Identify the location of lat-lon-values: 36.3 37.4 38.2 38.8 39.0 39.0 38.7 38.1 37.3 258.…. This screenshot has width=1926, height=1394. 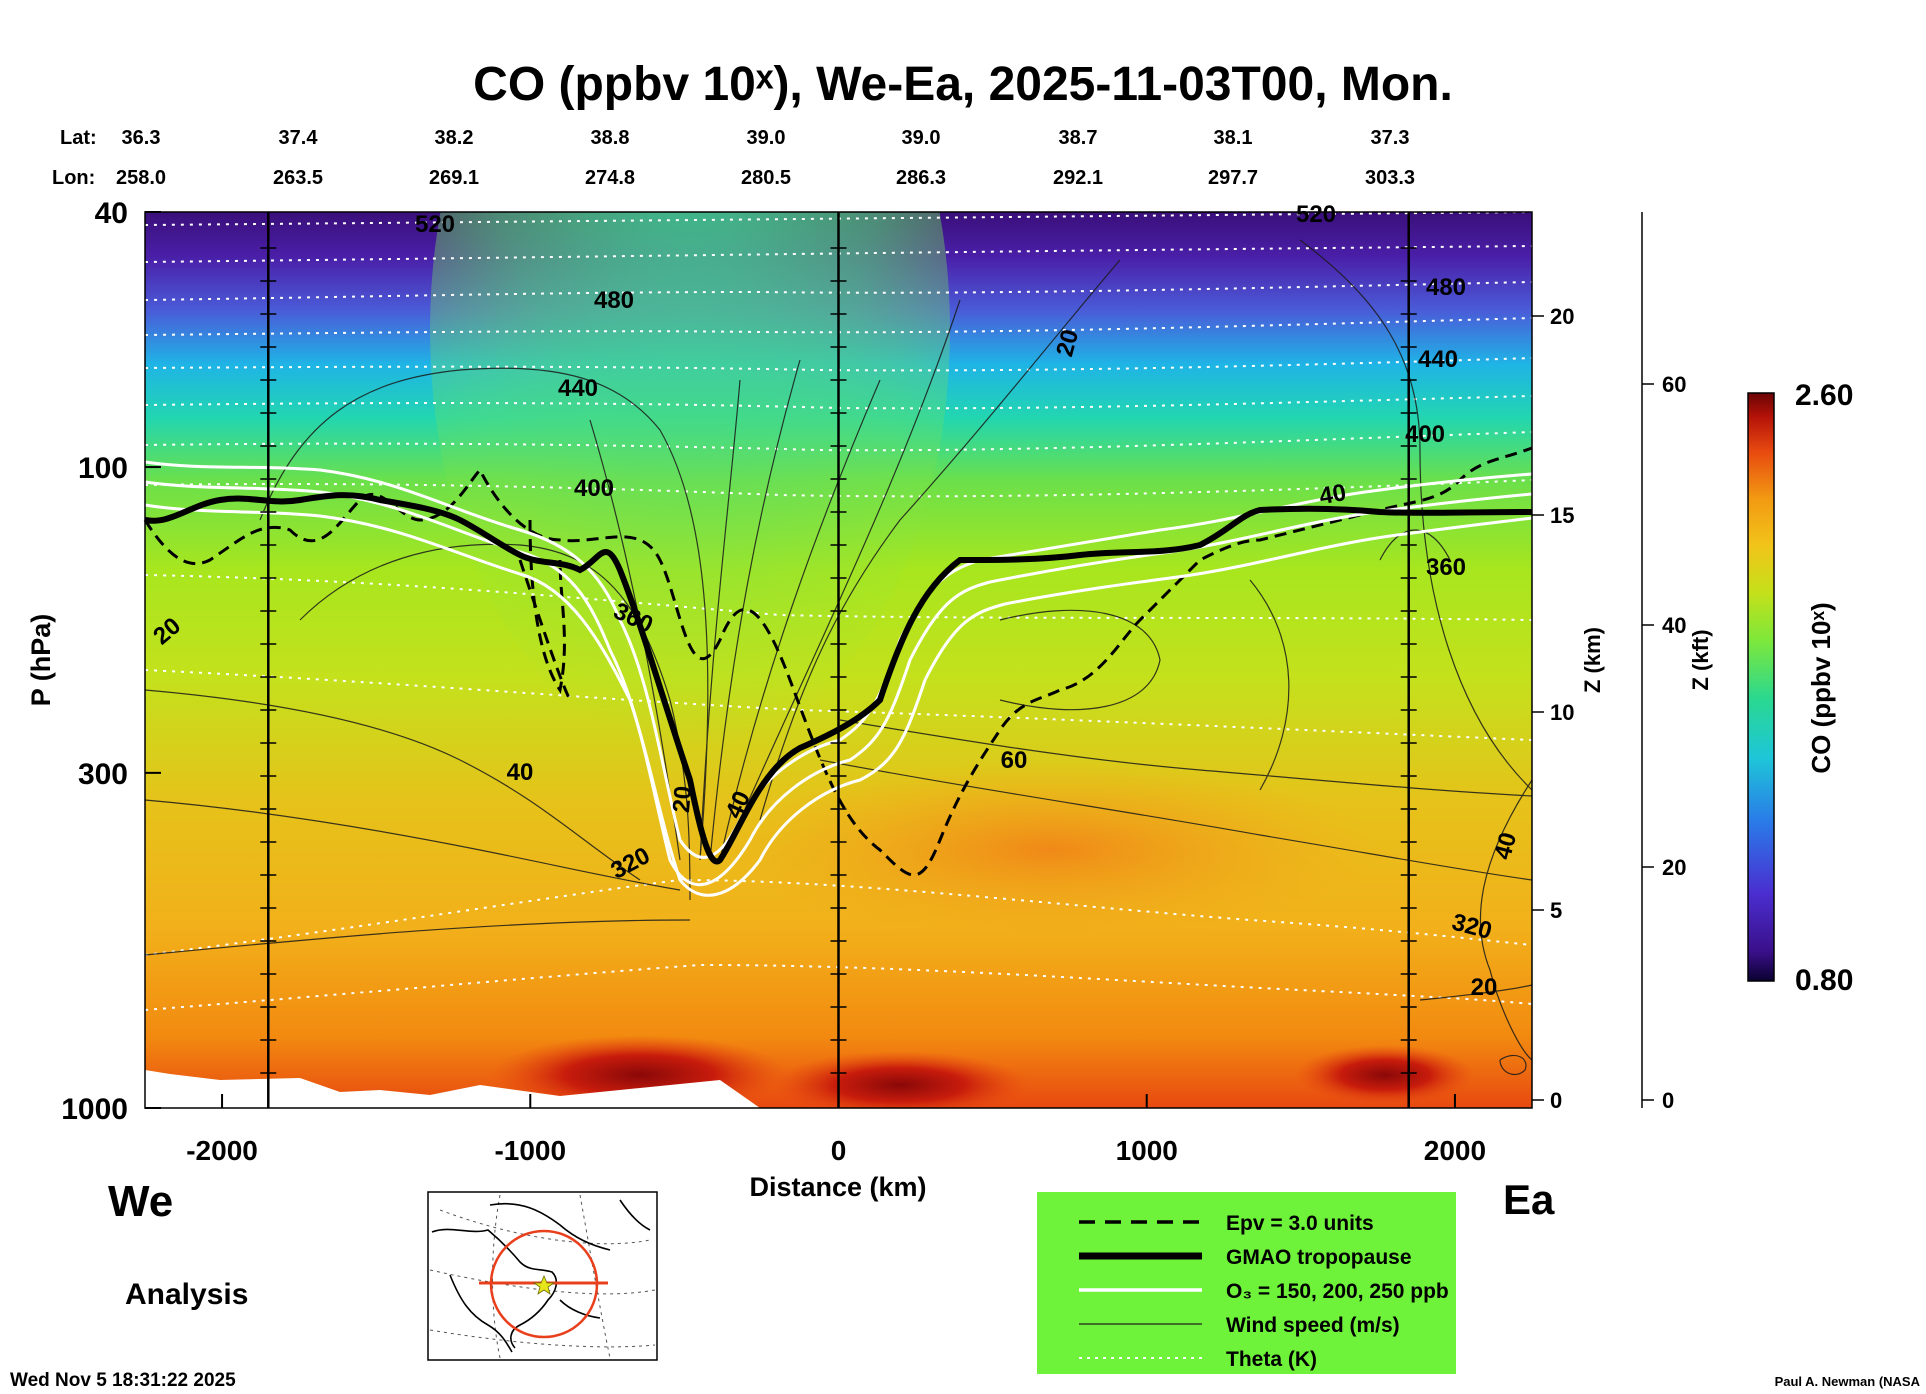
(765, 158).